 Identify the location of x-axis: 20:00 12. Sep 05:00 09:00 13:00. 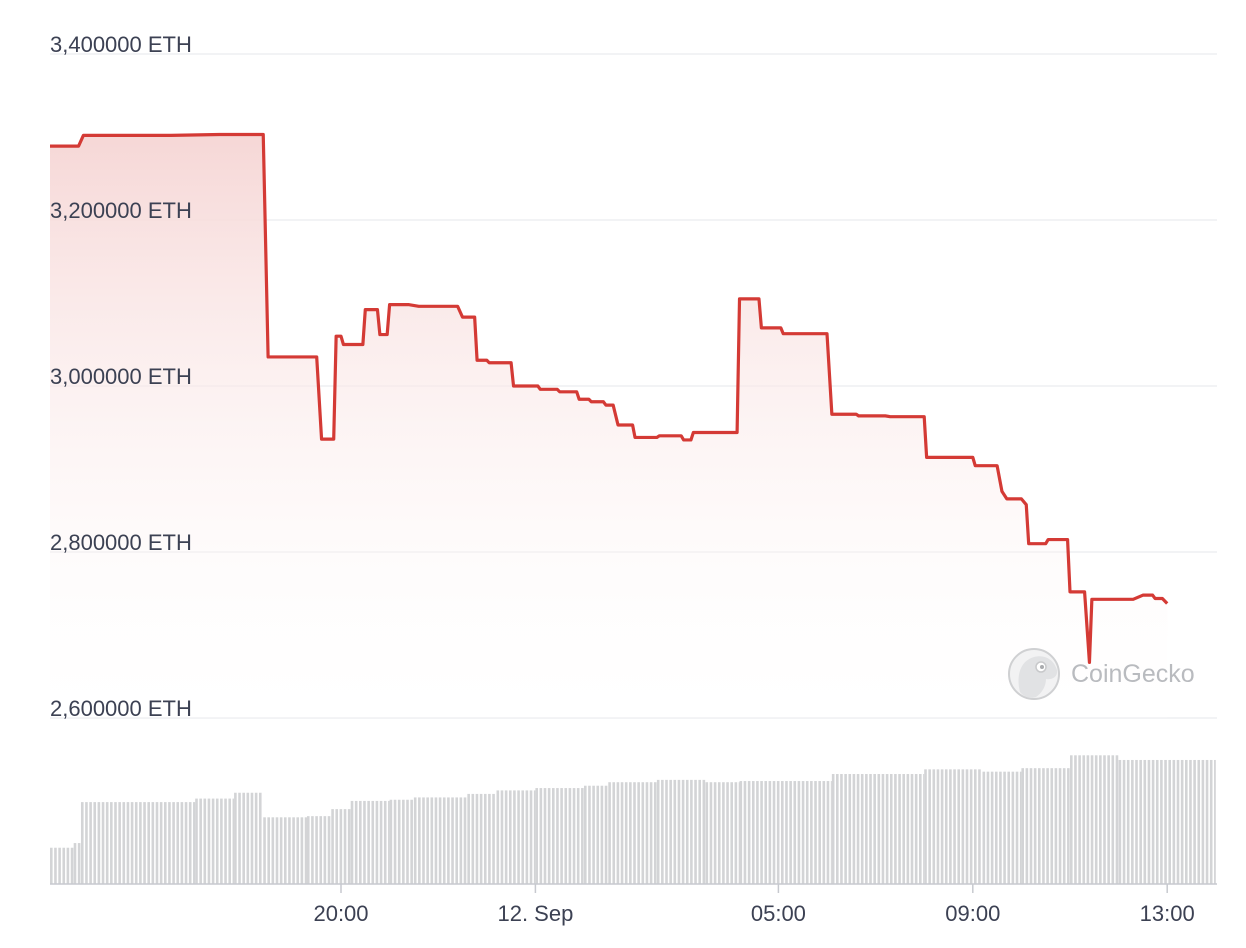
(633, 904).